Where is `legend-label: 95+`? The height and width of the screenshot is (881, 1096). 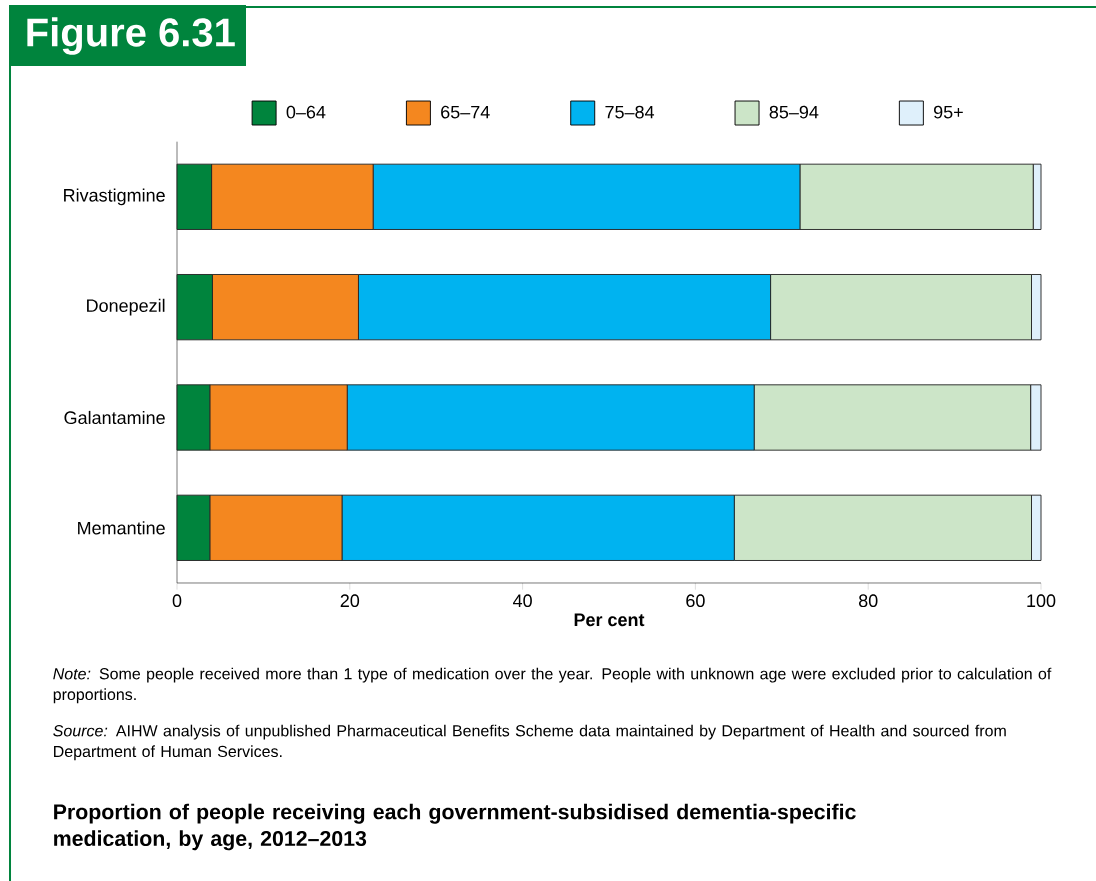
legend-label: 95+ is located at coordinates (948, 112).